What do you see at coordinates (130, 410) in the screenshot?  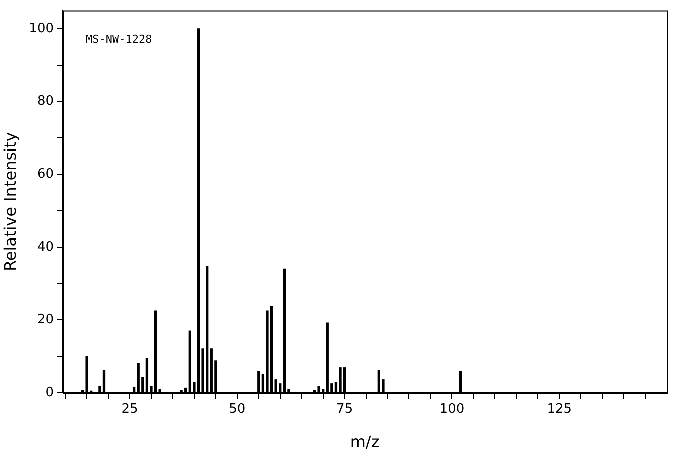 I see `x-tick-label: 25` at bounding box center [130, 410].